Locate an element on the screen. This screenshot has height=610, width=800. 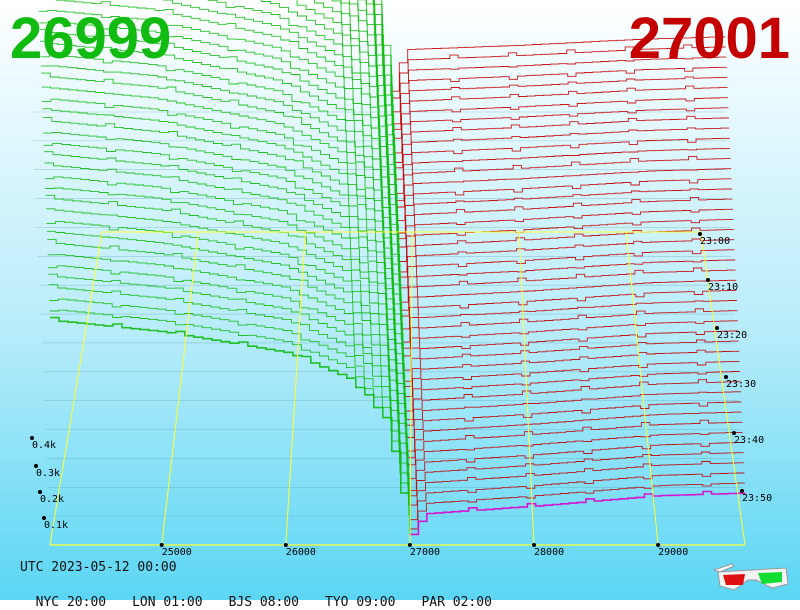
timezone-par: PAR 02:00 is located at coordinates (456, 602).